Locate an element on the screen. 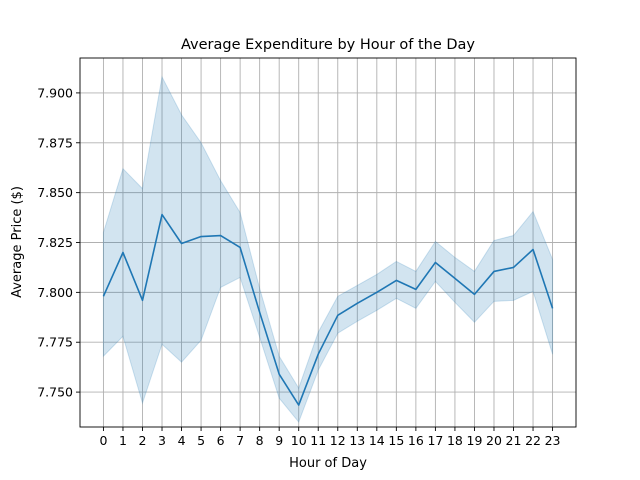  x-tick-layer: 0 1 2 3 4 5 6 7 8 9 10 11 12 13 14 15 16 17 18 19 20 21 22 23 is located at coordinates (330, 437).